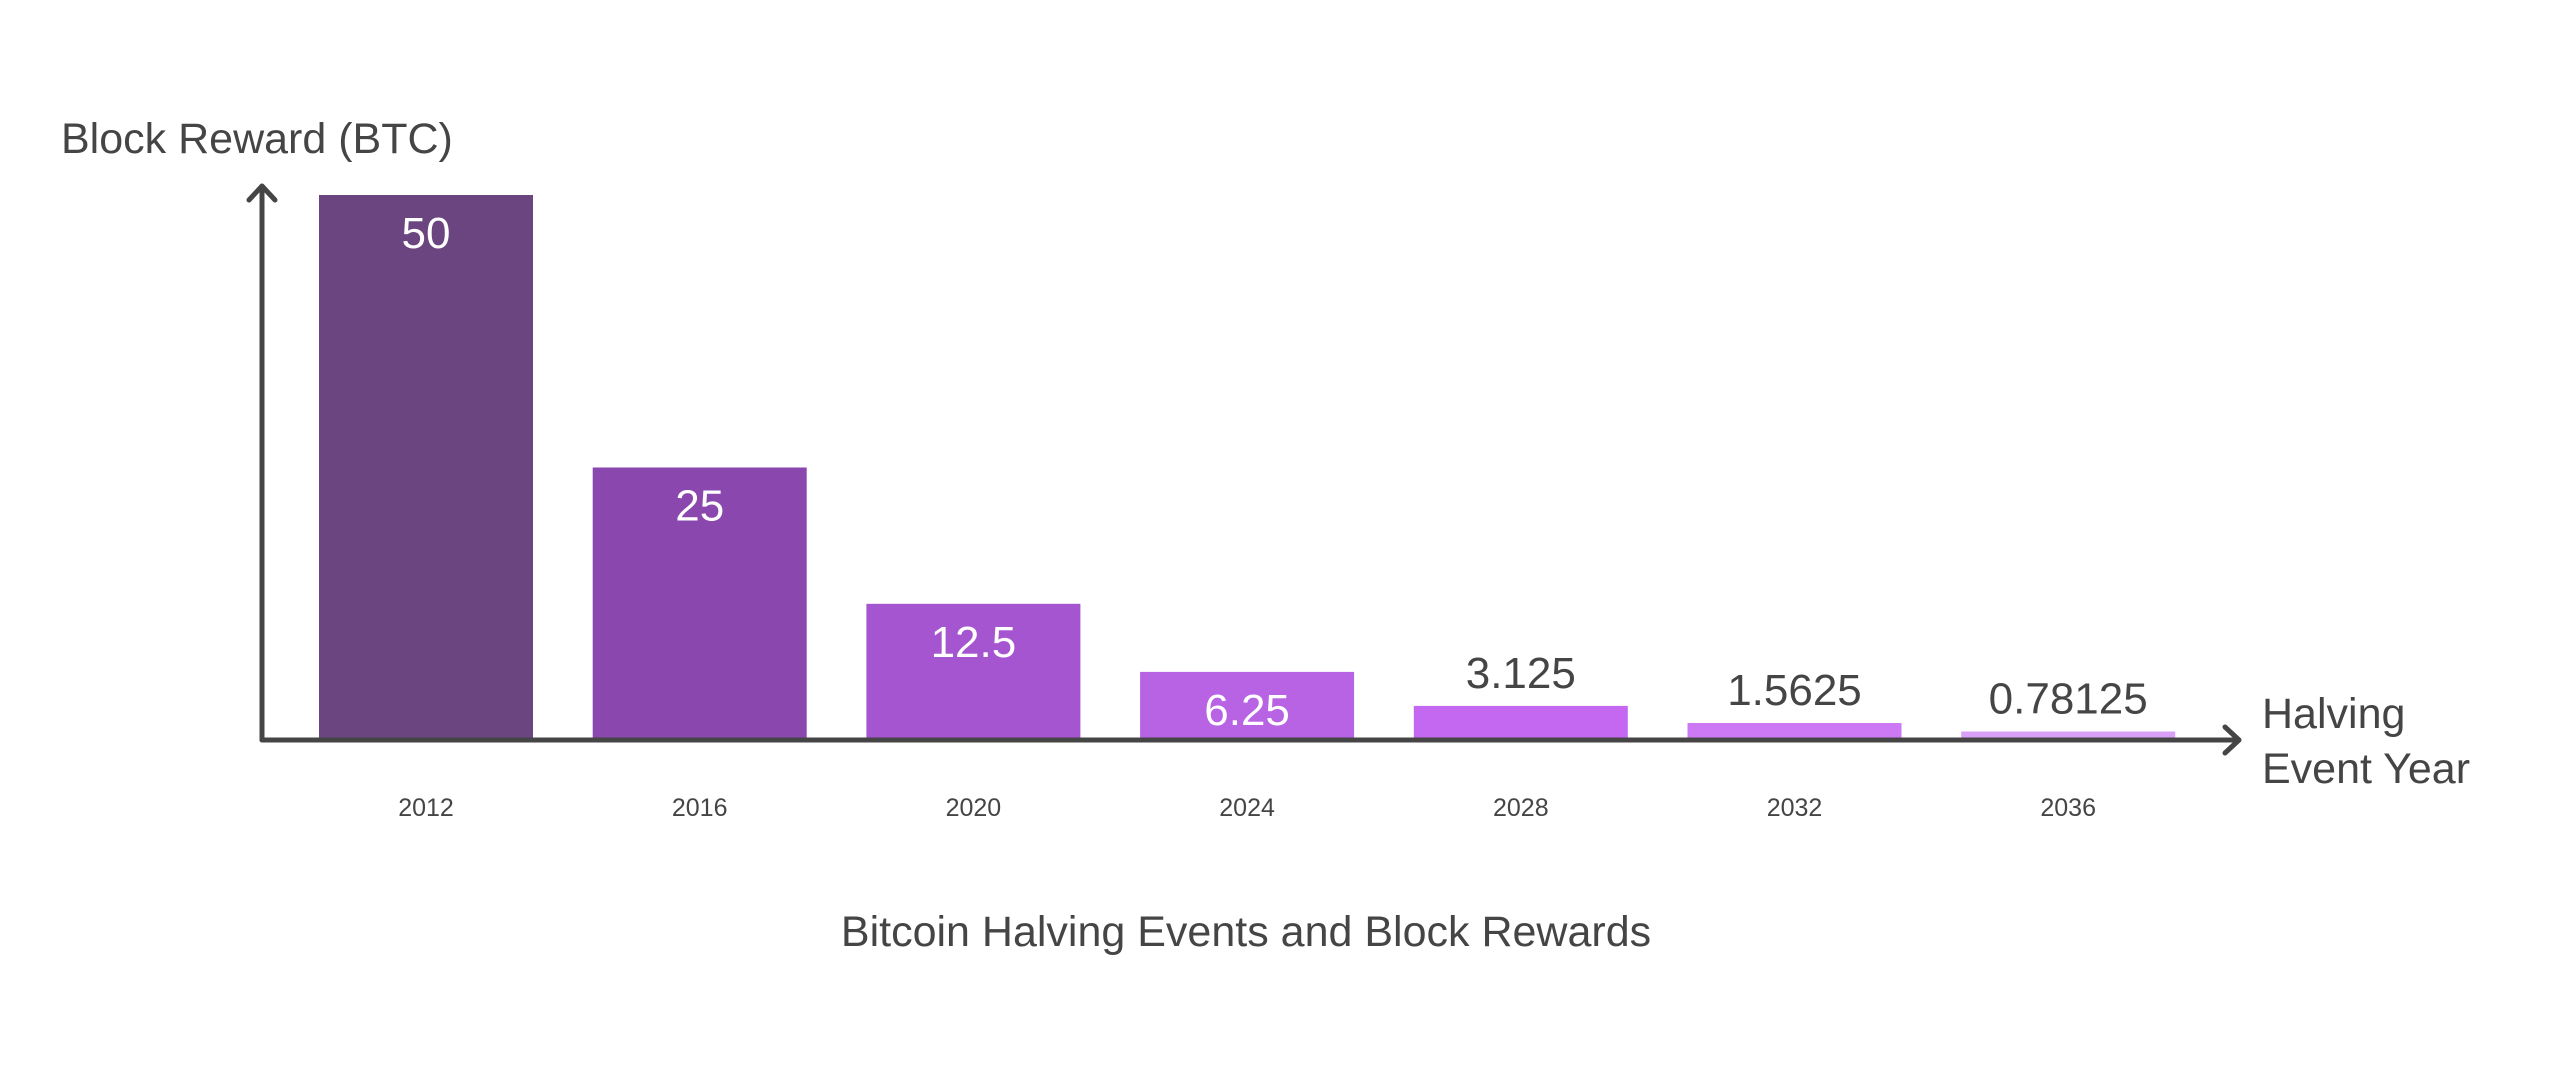 This screenshot has width=2560, height=1070. Describe the element at coordinates (700, 808) in the screenshot. I see `x-tick-label-2016: 2016` at that location.